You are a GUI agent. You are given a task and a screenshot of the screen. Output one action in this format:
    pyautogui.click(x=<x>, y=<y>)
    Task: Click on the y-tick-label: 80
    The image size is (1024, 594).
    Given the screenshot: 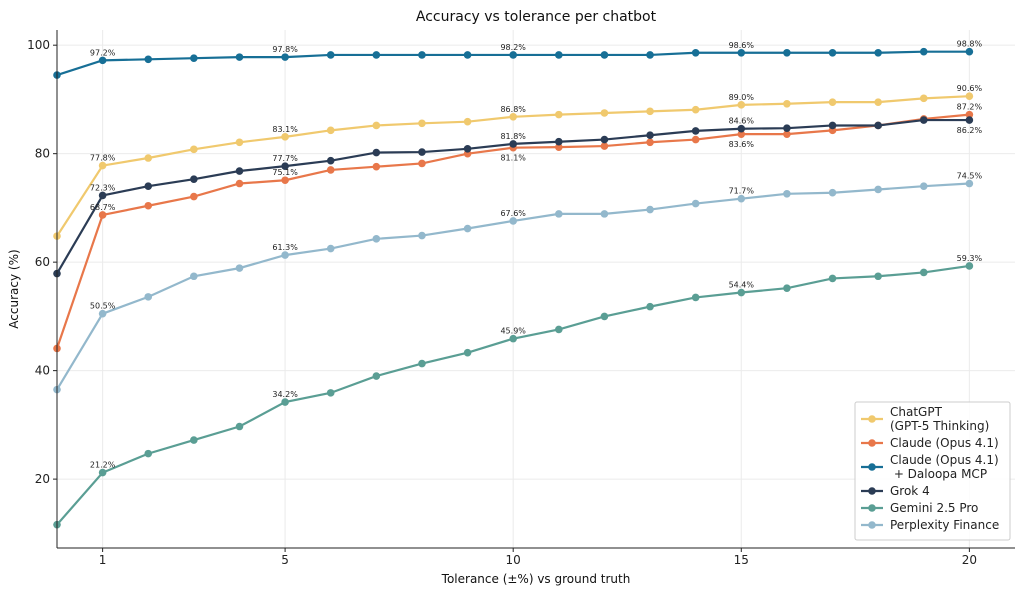 What is the action you would take?
    pyautogui.click(x=42, y=154)
    